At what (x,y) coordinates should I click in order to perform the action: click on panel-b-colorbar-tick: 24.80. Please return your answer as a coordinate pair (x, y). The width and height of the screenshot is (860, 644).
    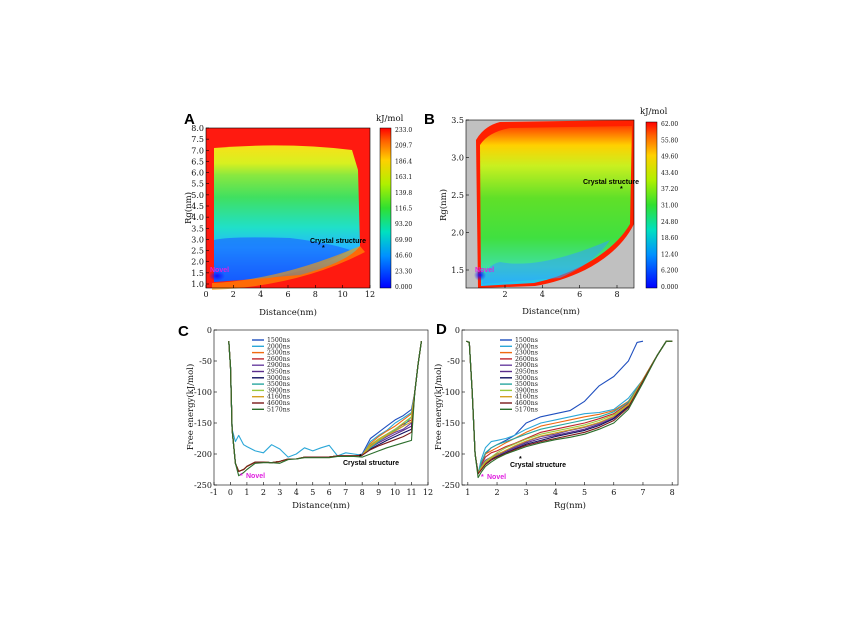
    Looking at the image, I should click on (669, 222).